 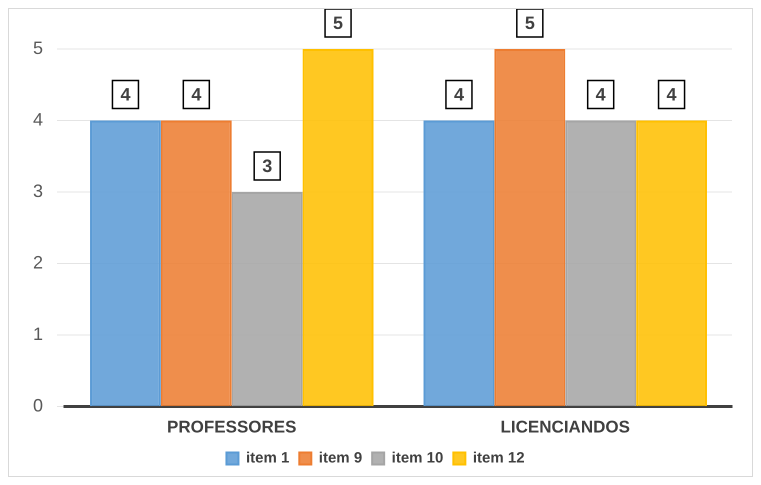 I want to click on legend-label: item 10, so click(x=418, y=458).